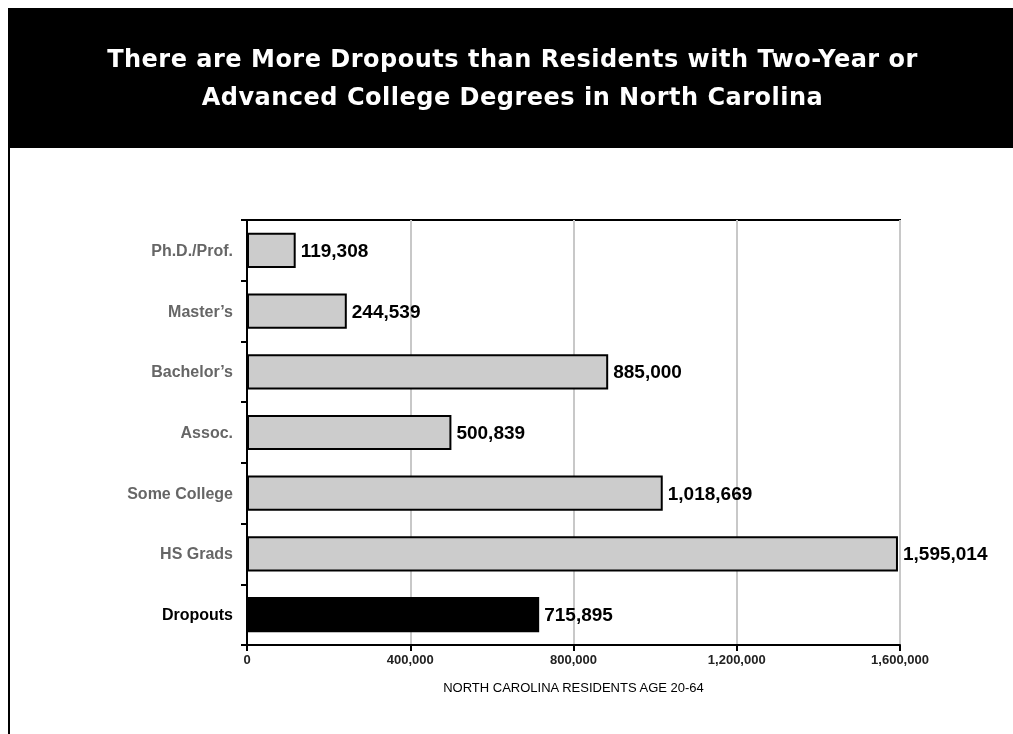 Image resolution: width=1013 pixels, height=734 pixels. I want to click on y-tick-label: HS Grads, so click(197, 554).